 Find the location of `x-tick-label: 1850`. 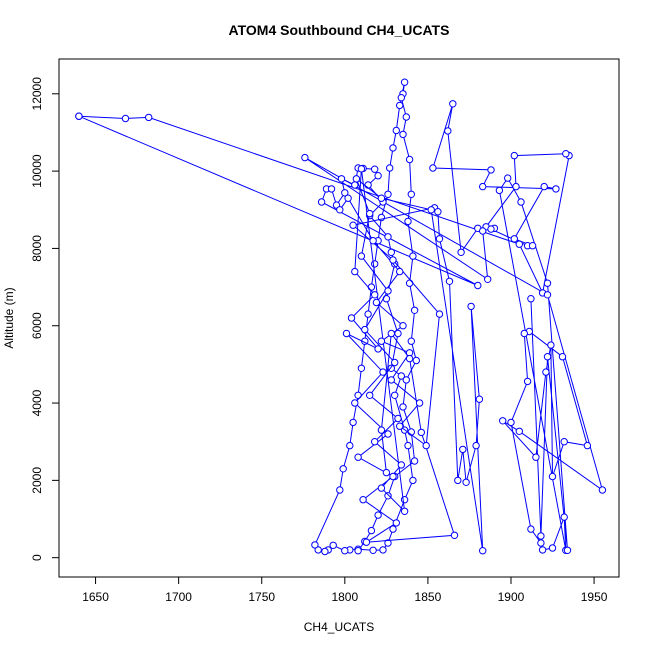

x-tick-label: 1850 is located at coordinates (428, 597).